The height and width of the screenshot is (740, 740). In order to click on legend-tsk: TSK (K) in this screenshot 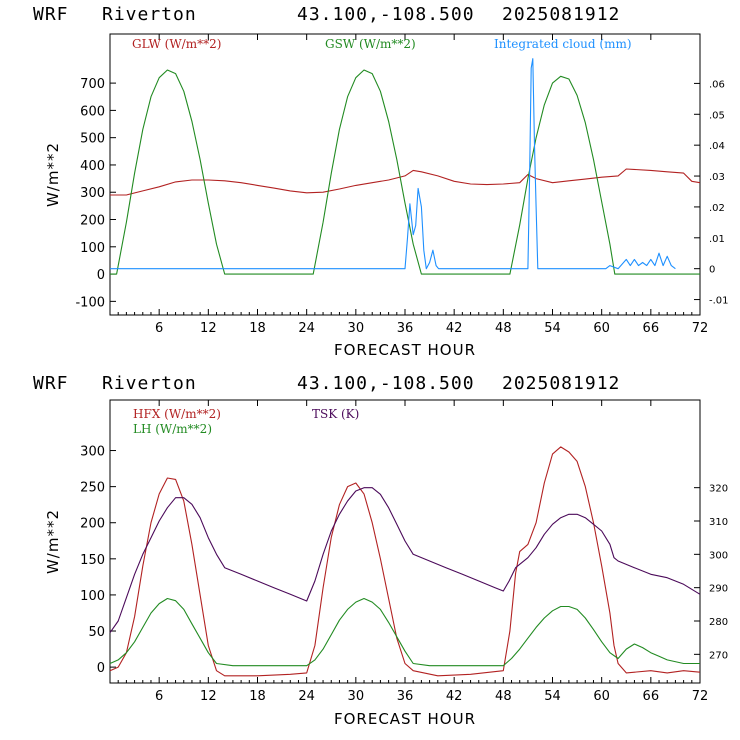, I will do `click(335, 414)`.